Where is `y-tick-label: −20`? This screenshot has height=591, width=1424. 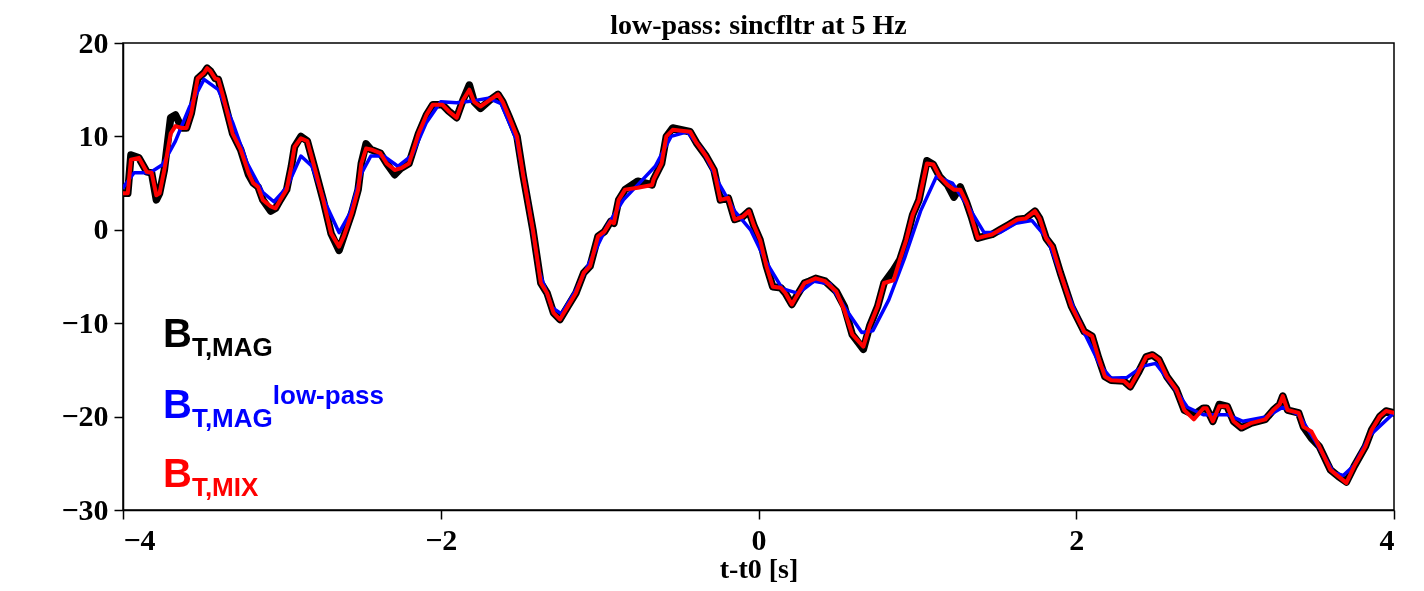 y-tick-label: −20 is located at coordinates (85, 416).